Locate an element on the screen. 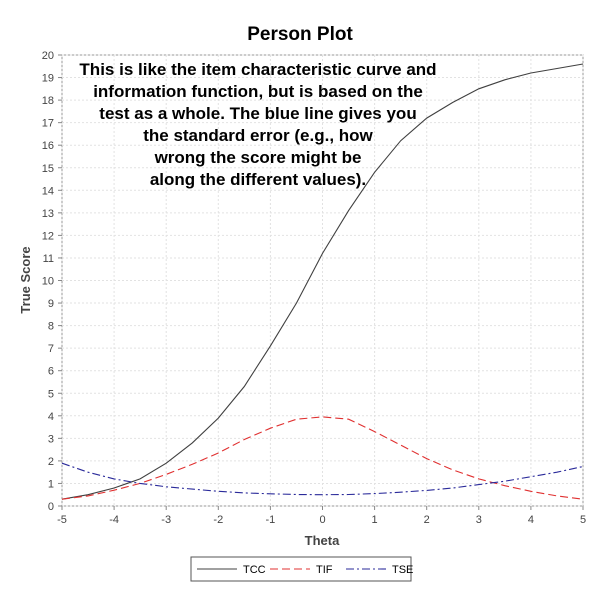 The image size is (600, 600). x-tick-label: 0 is located at coordinates (322, 520).